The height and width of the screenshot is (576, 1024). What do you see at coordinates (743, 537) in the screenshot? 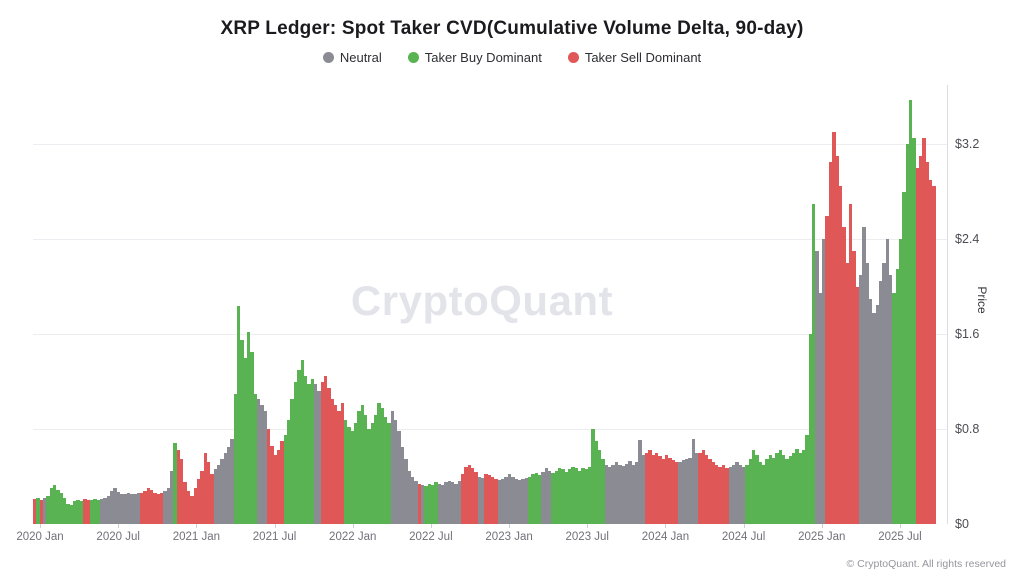
I see `x-tick-label: 2024 Jul` at bounding box center [743, 537].